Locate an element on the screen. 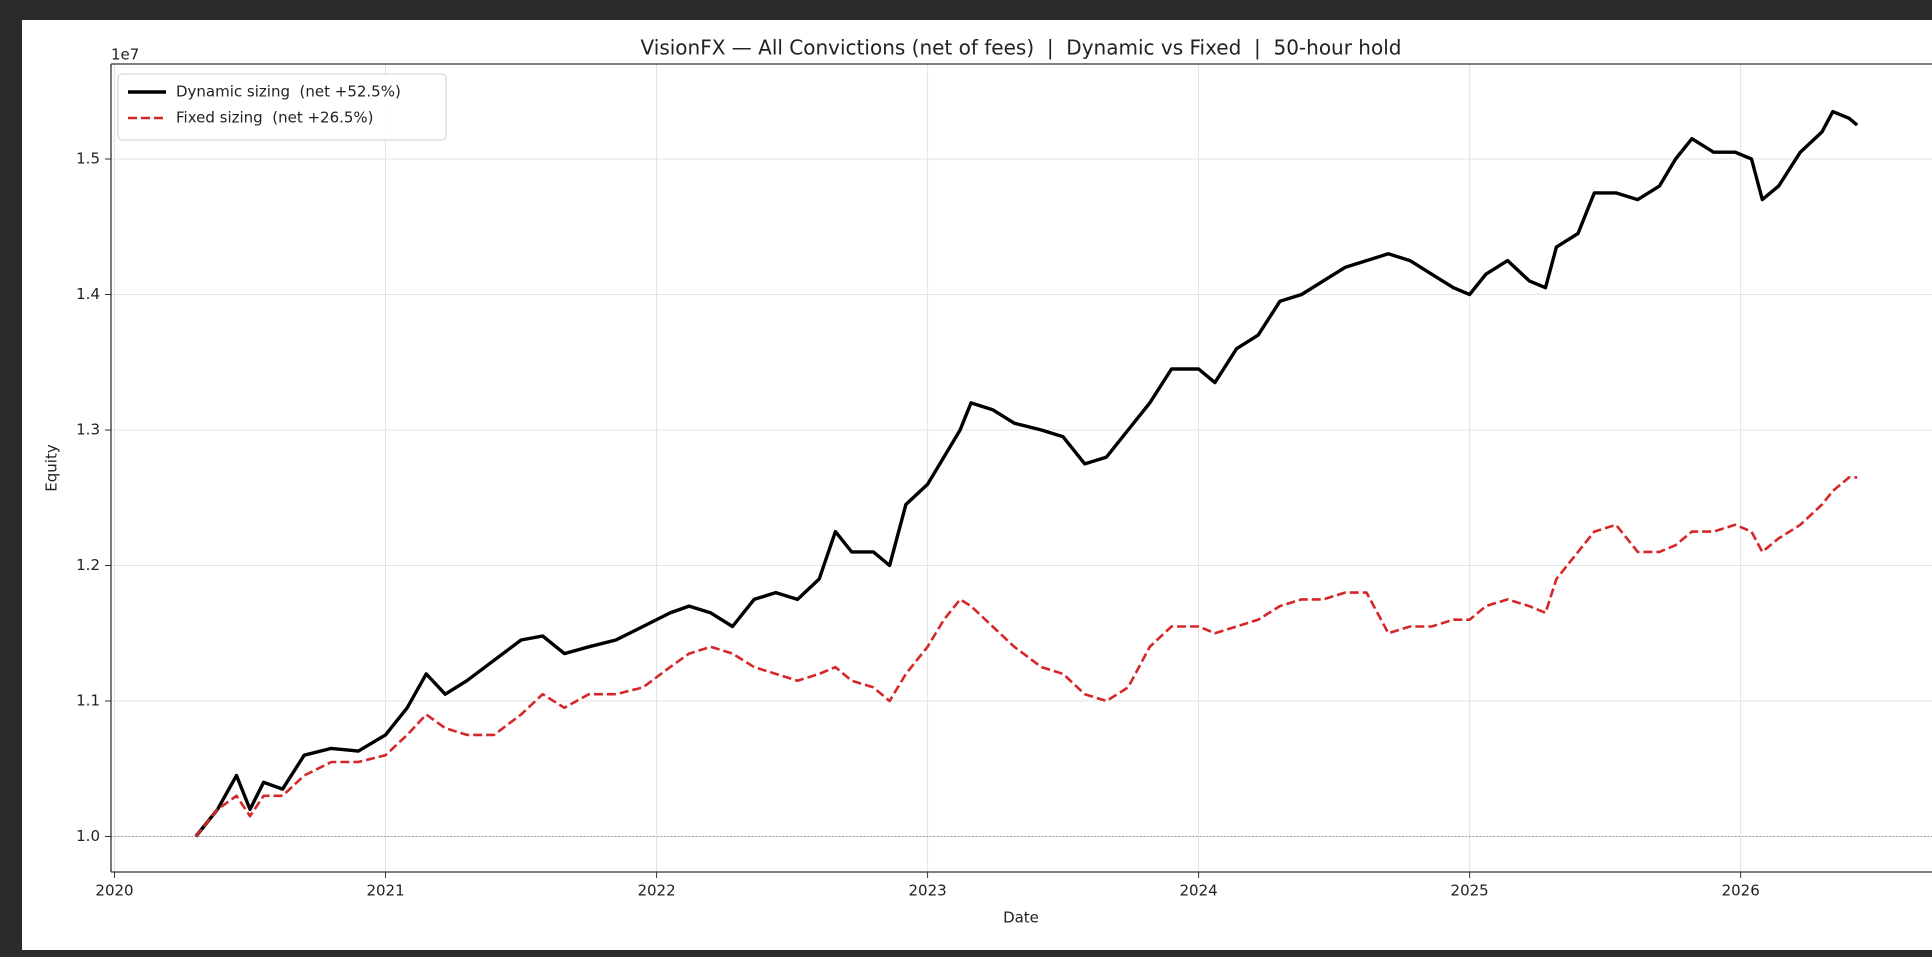 This screenshot has height=957, width=1932. x-tick-label: 2020 is located at coordinates (114, 891).